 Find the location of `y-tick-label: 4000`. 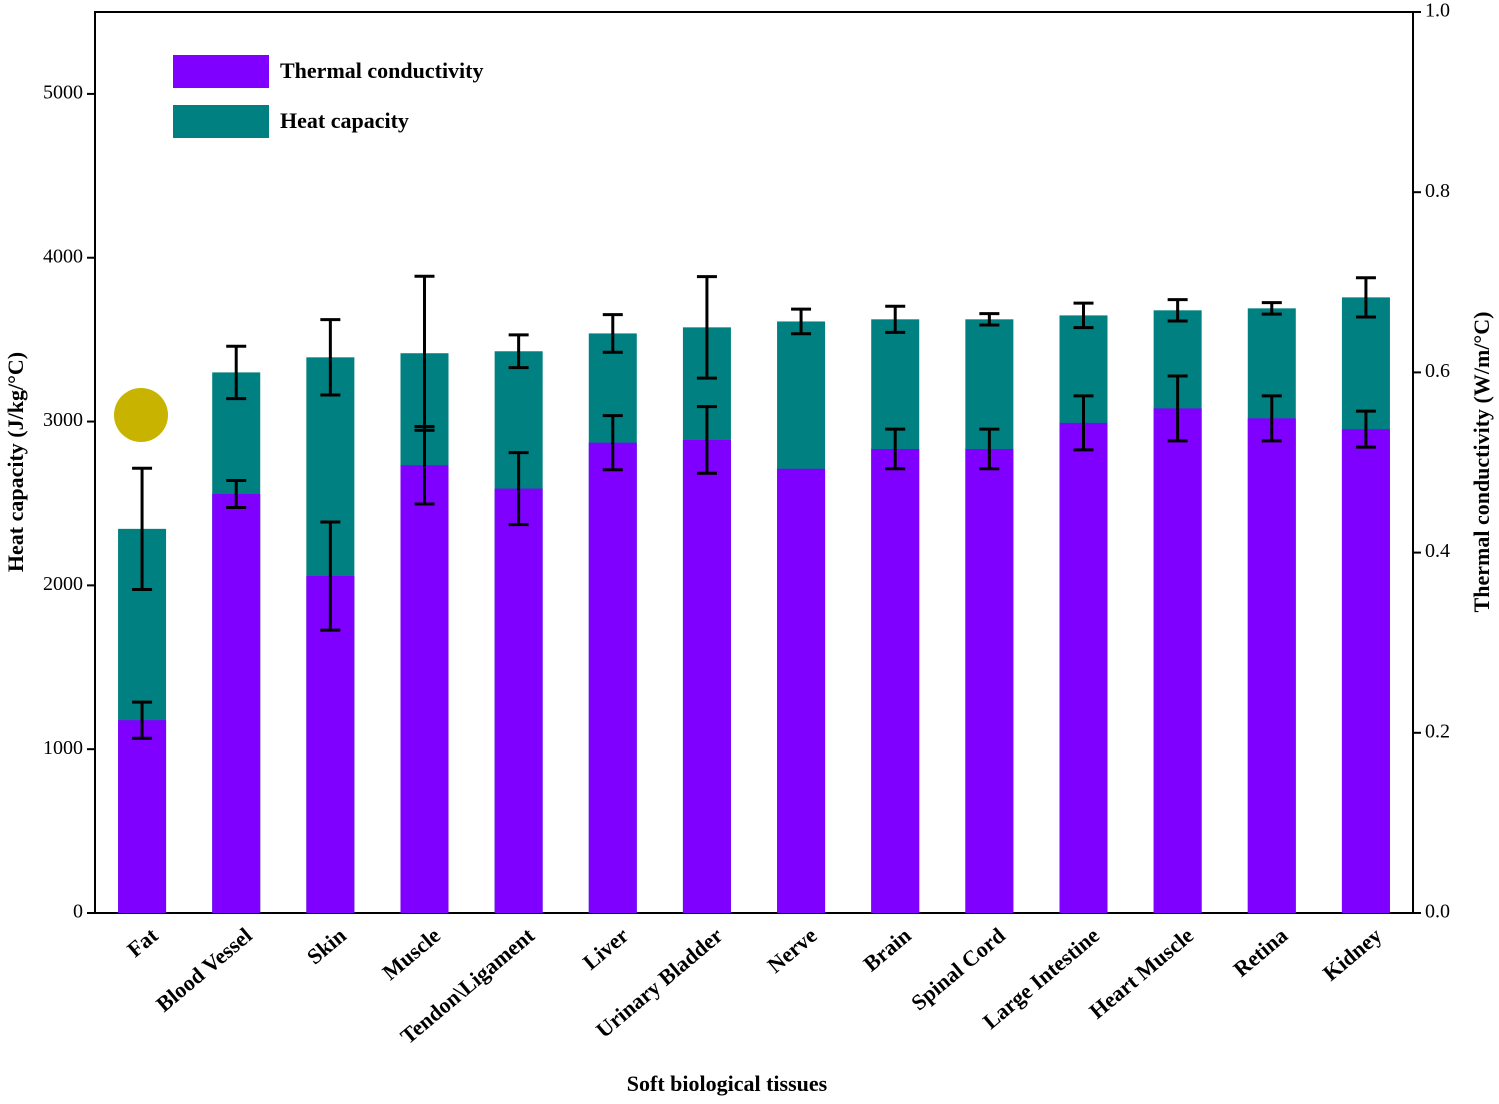

y-tick-label: 4000 is located at coordinates (63, 256).